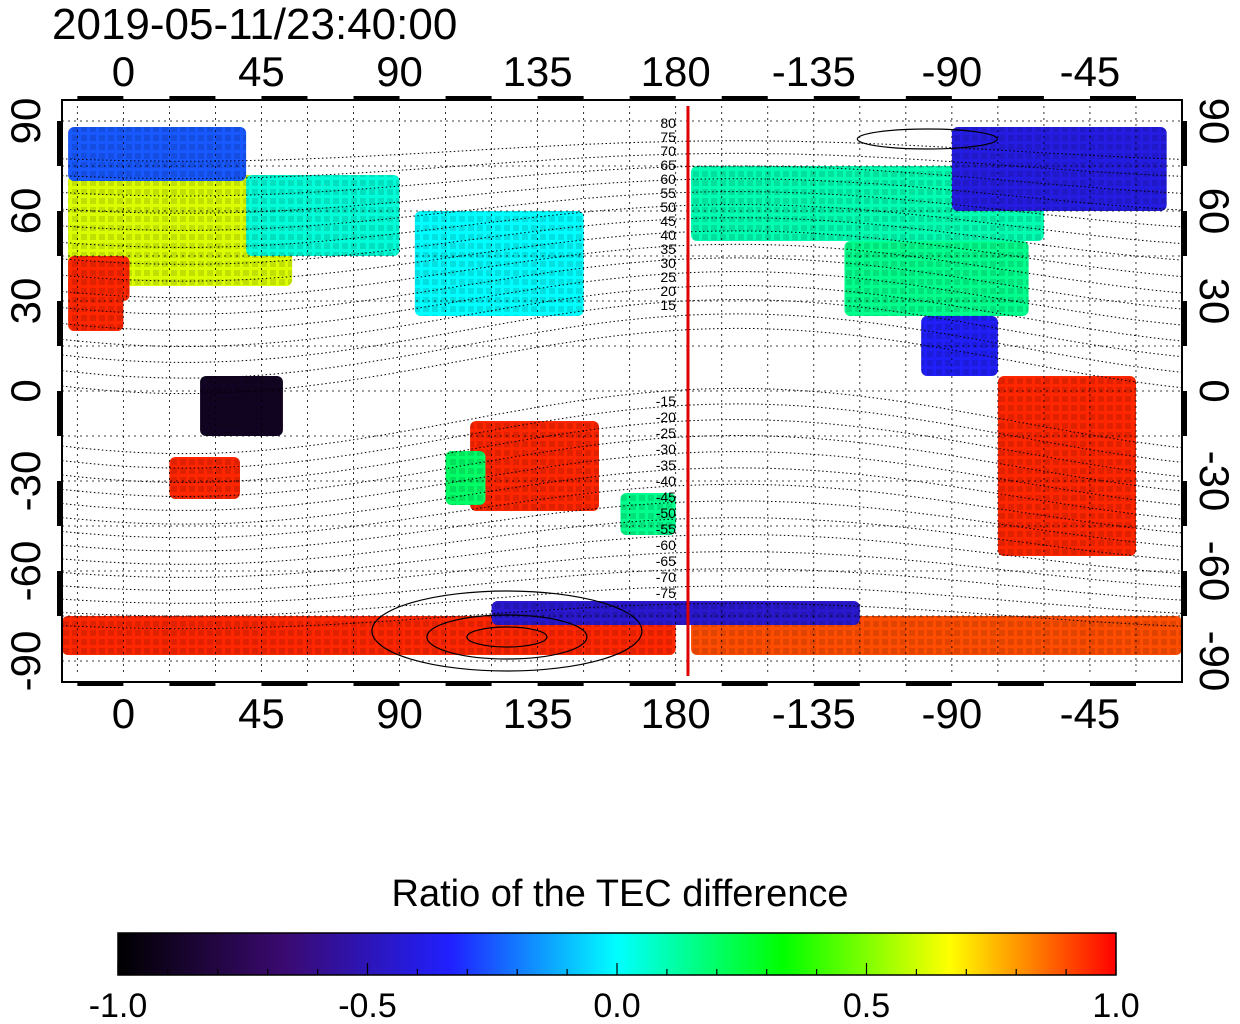 The height and width of the screenshot is (1024, 1240). What do you see at coordinates (538, 713) in the screenshot?
I see `x-tick-label-bottom: 135` at bounding box center [538, 713].